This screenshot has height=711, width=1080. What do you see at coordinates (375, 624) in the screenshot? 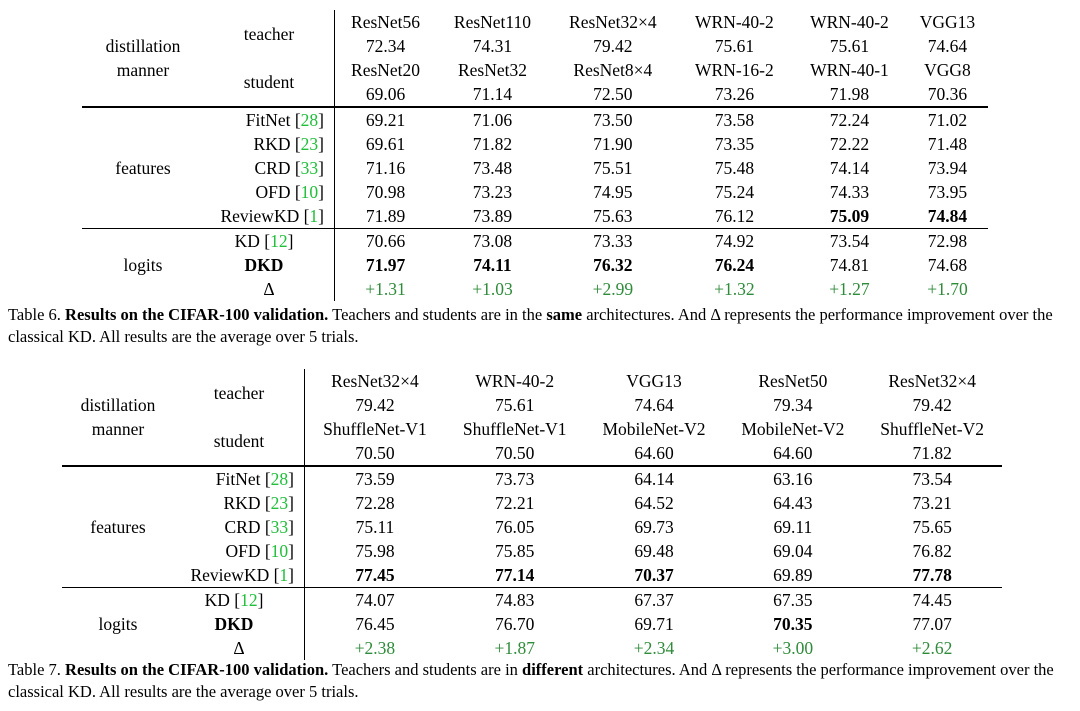
I see `result-cell: 76.45` at bounding box center [375, 624].